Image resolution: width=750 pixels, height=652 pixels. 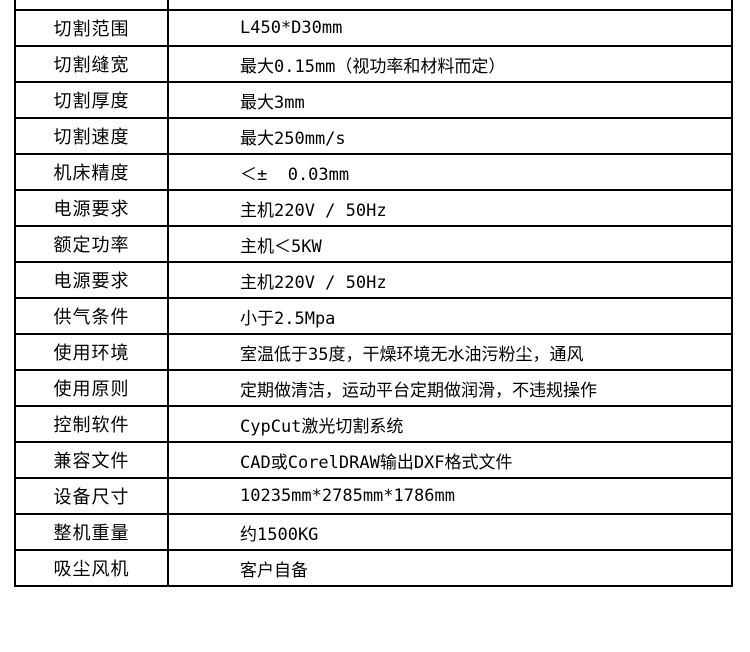 What do you see at coordinates (295, 174) in the screenshot?
I see `spec-value: ＜± 0.03mm` at bounding box center [295, 174].